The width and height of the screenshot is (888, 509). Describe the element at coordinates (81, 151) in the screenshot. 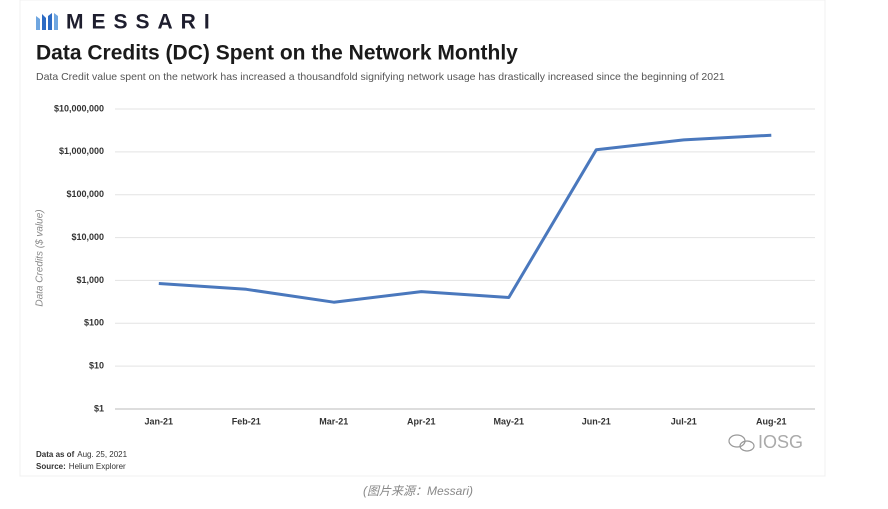

I see `y-tick-label: $1,000,000` at that location.